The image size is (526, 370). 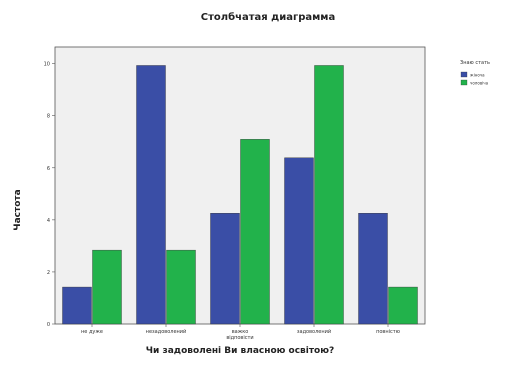 What do you see at coordinates (240, 350) in the screenshot?
I see `x-axis-label: Чи задоволені Ви власною освітою?` at bounding box center [240, 350].